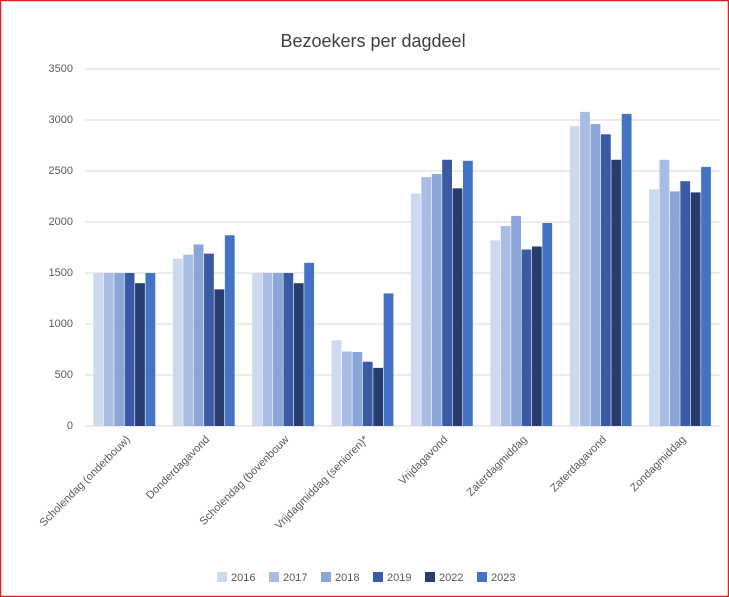 The height and width of the screenshot is (597, 729). I want to click on y-tick-label: 2000, so click(61, 222).